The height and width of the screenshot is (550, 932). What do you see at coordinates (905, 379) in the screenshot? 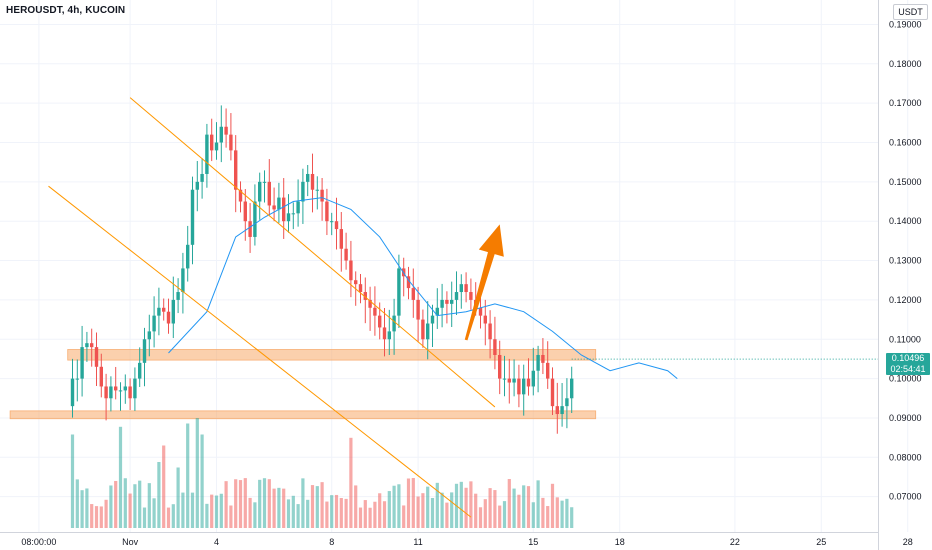
I see `y-tick-label: 0.10000` at bounding box center [905, 379].